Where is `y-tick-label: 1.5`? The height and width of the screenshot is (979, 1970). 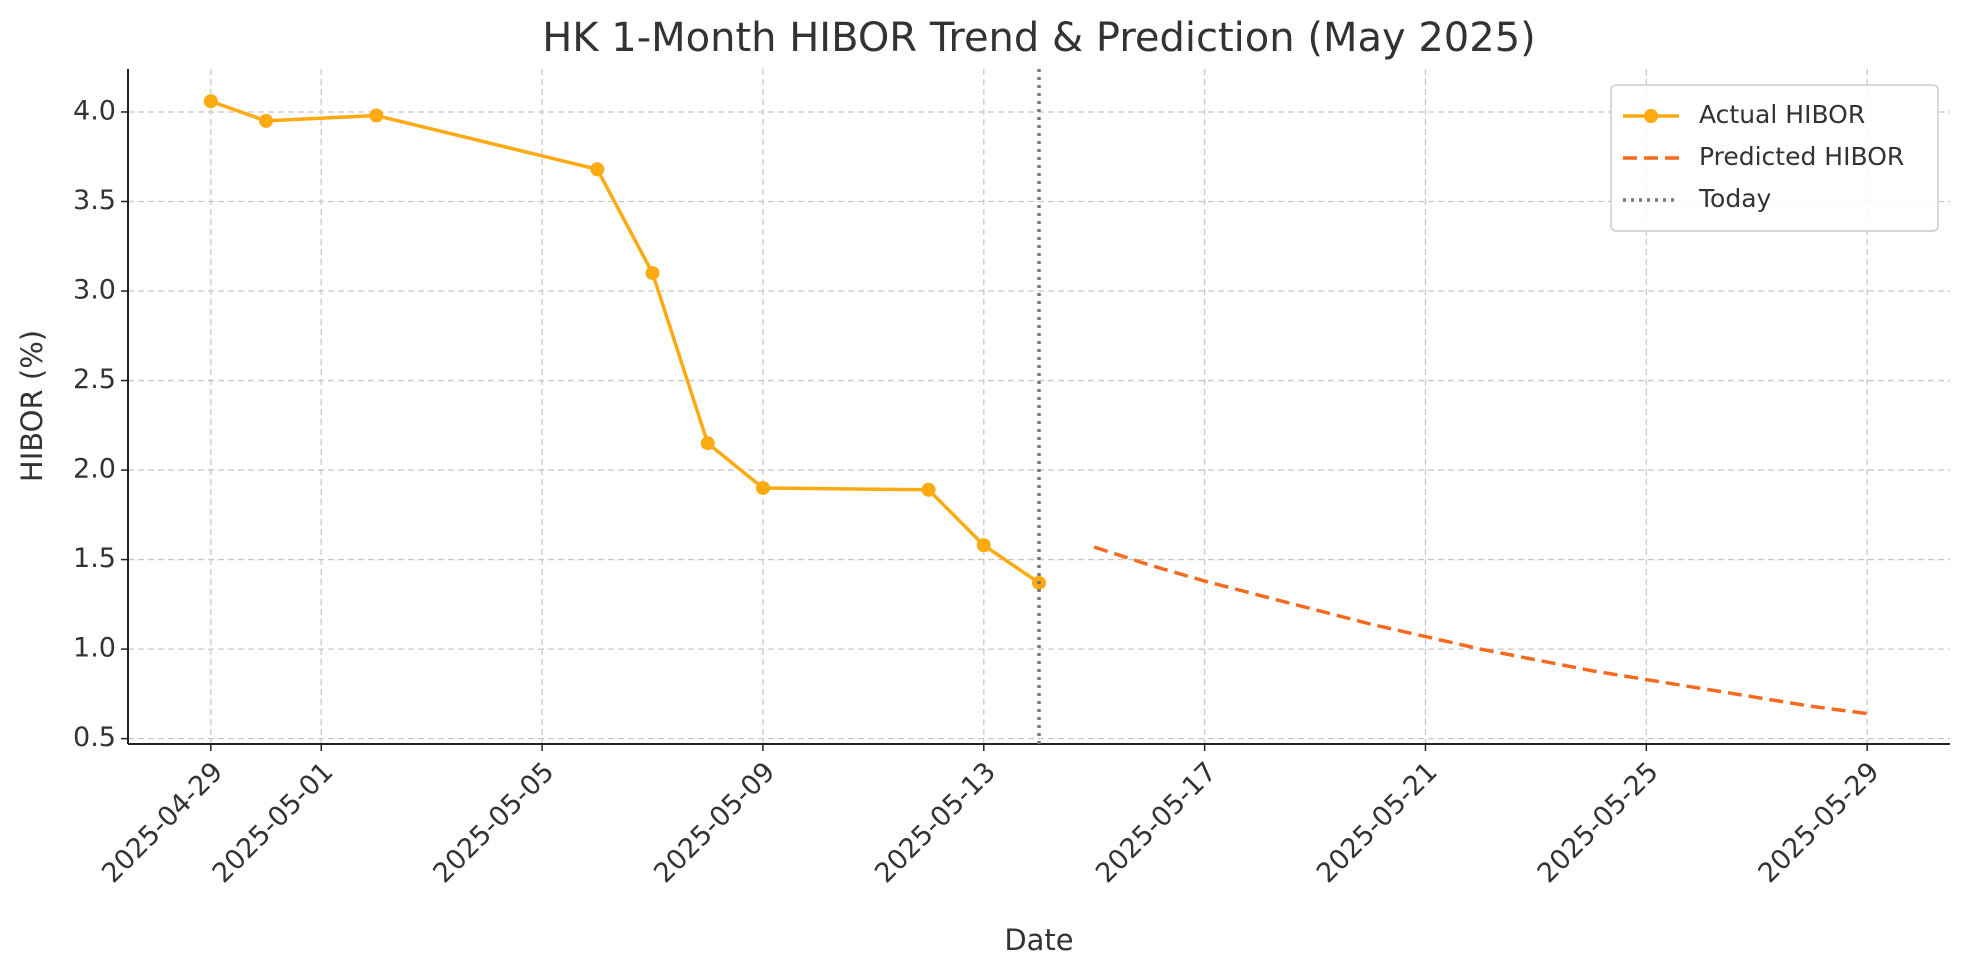 y-tick-label: 1.5 is located at coordinates (94, 558).